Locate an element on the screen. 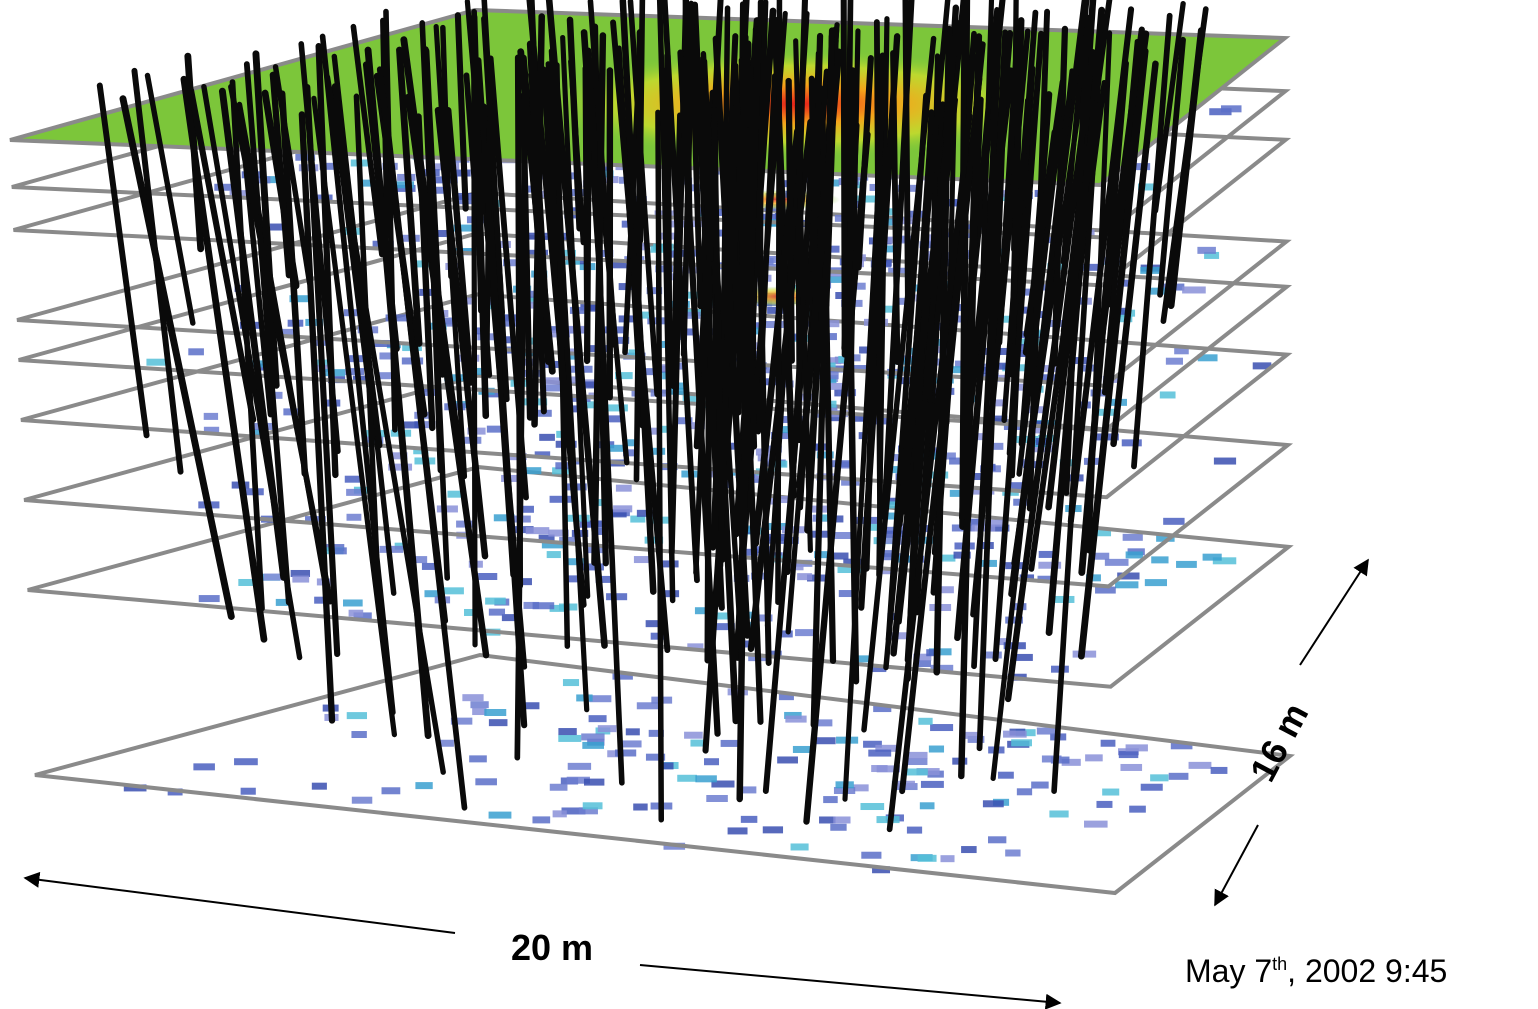  timestamp-rest: , 2002 9:45 is located at coordinates (1367, 971).